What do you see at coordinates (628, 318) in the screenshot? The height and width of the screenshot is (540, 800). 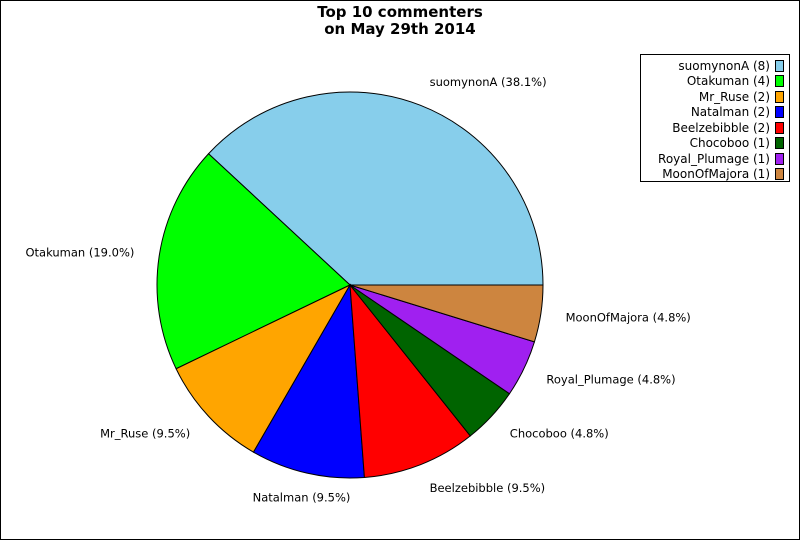 I see `slice-label-moonofmajora: MoonOfMajora (4.8%)` at bounding box center [628, 318].